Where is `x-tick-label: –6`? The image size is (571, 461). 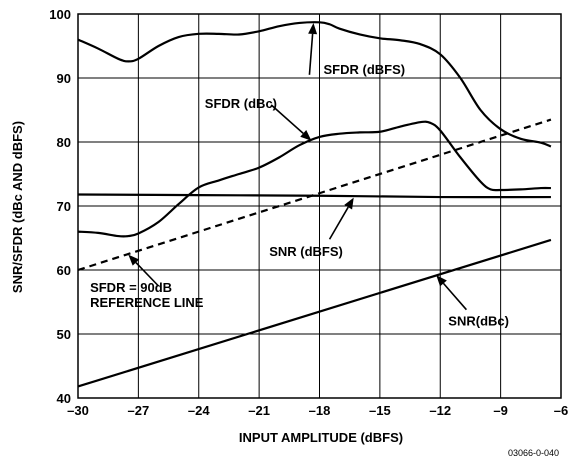
x-tick-label: –6 is located at coordinates (561, 410).